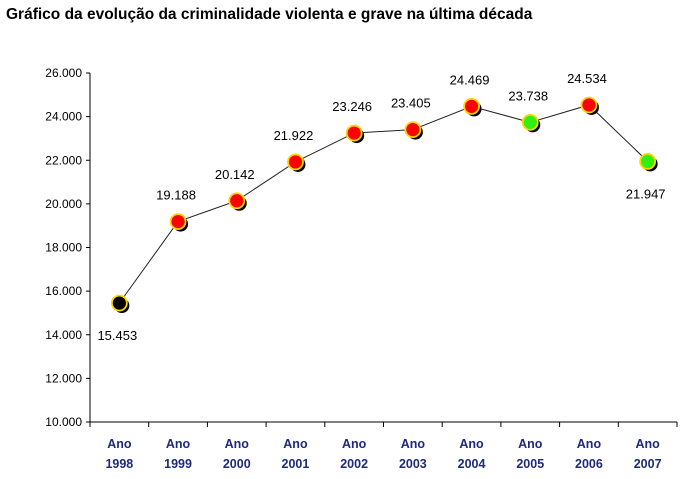 The image size is (691, 479). I want to click on x-tick-label: Ano 1999, so click(178, 454).